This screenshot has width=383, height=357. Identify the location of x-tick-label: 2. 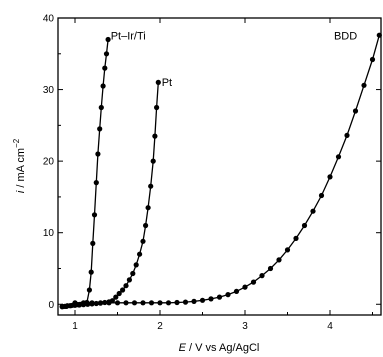
(160, 326).